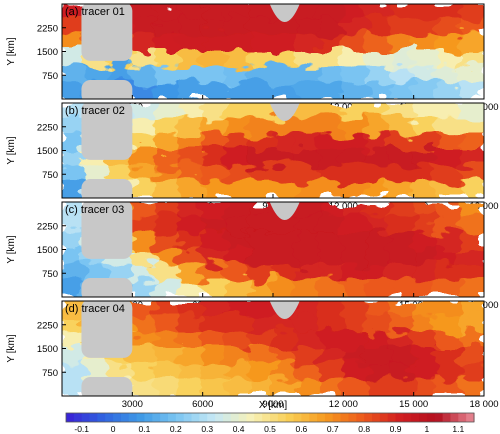  I want to click on colorbar-tick-label: 0.4, so click(239, 429).